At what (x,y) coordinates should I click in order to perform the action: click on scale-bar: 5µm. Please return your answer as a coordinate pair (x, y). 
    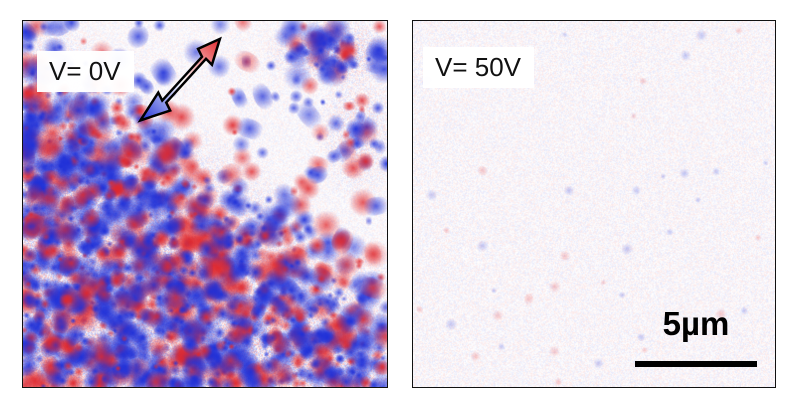
    Looking at the image, I should click on (696, 336).